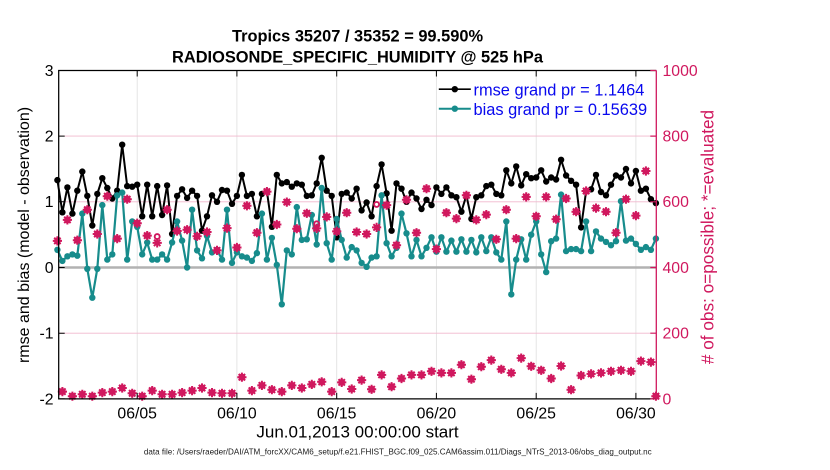  I want to click on svg-text: -2, so click(46, 399).